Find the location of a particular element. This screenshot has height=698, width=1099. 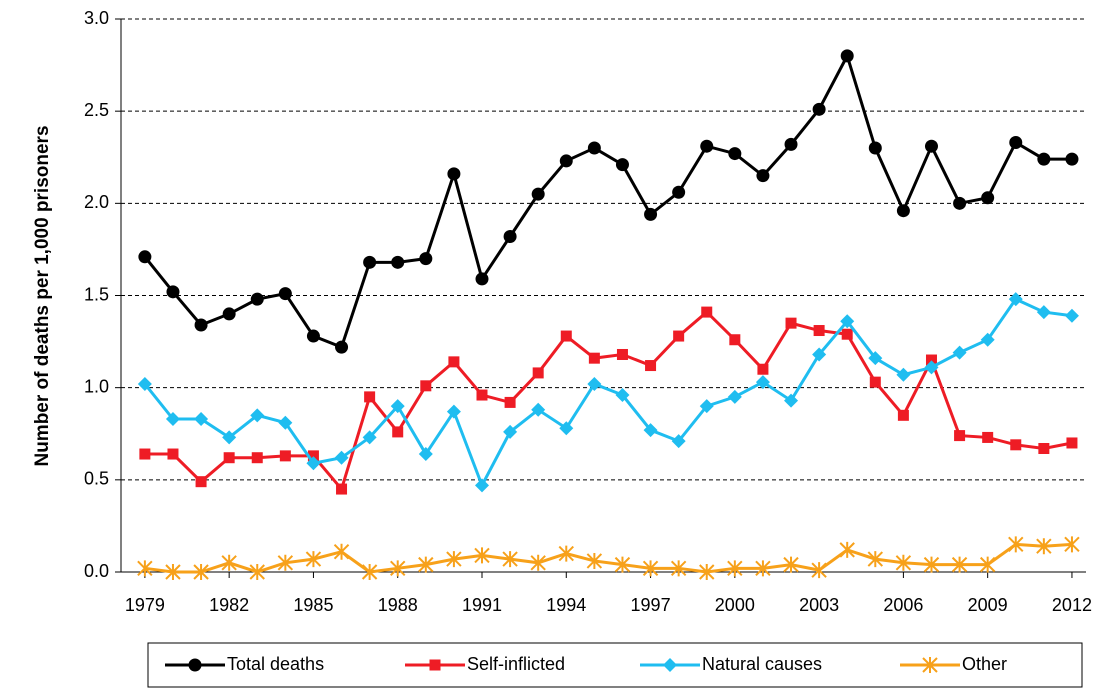

y-axis-label: Number of deaths per 1,000 prisoners is located at coordinates (42, 295).